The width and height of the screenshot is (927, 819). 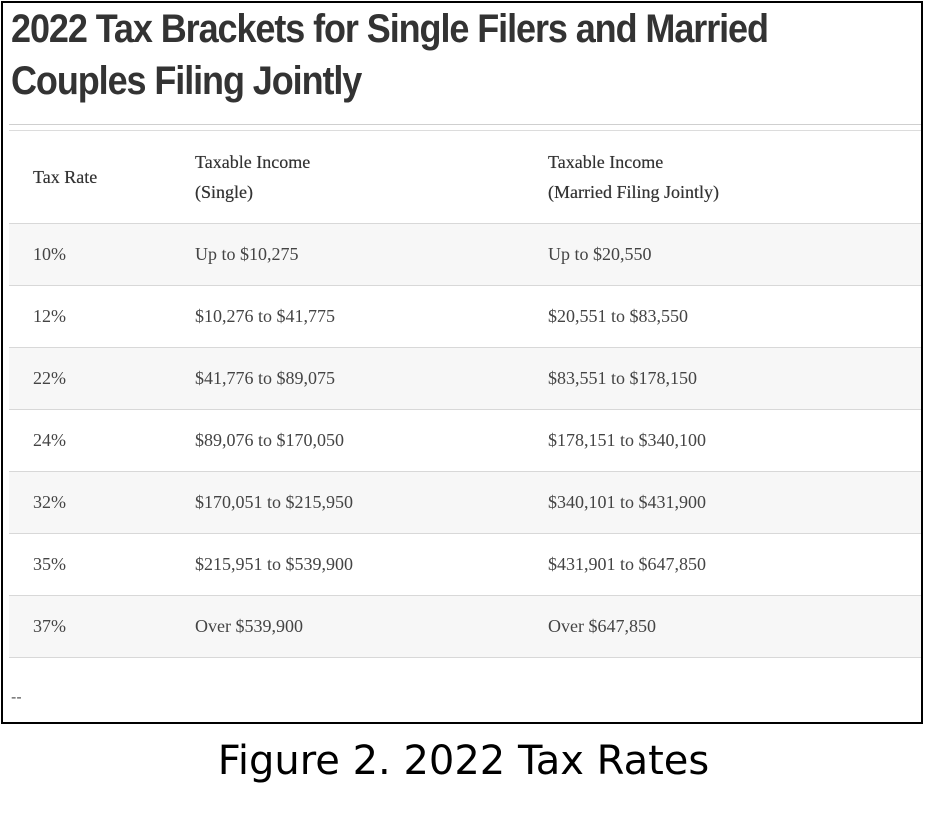 I want to click on cell-joint: Up to $20,550, so click(x=734, y=254).